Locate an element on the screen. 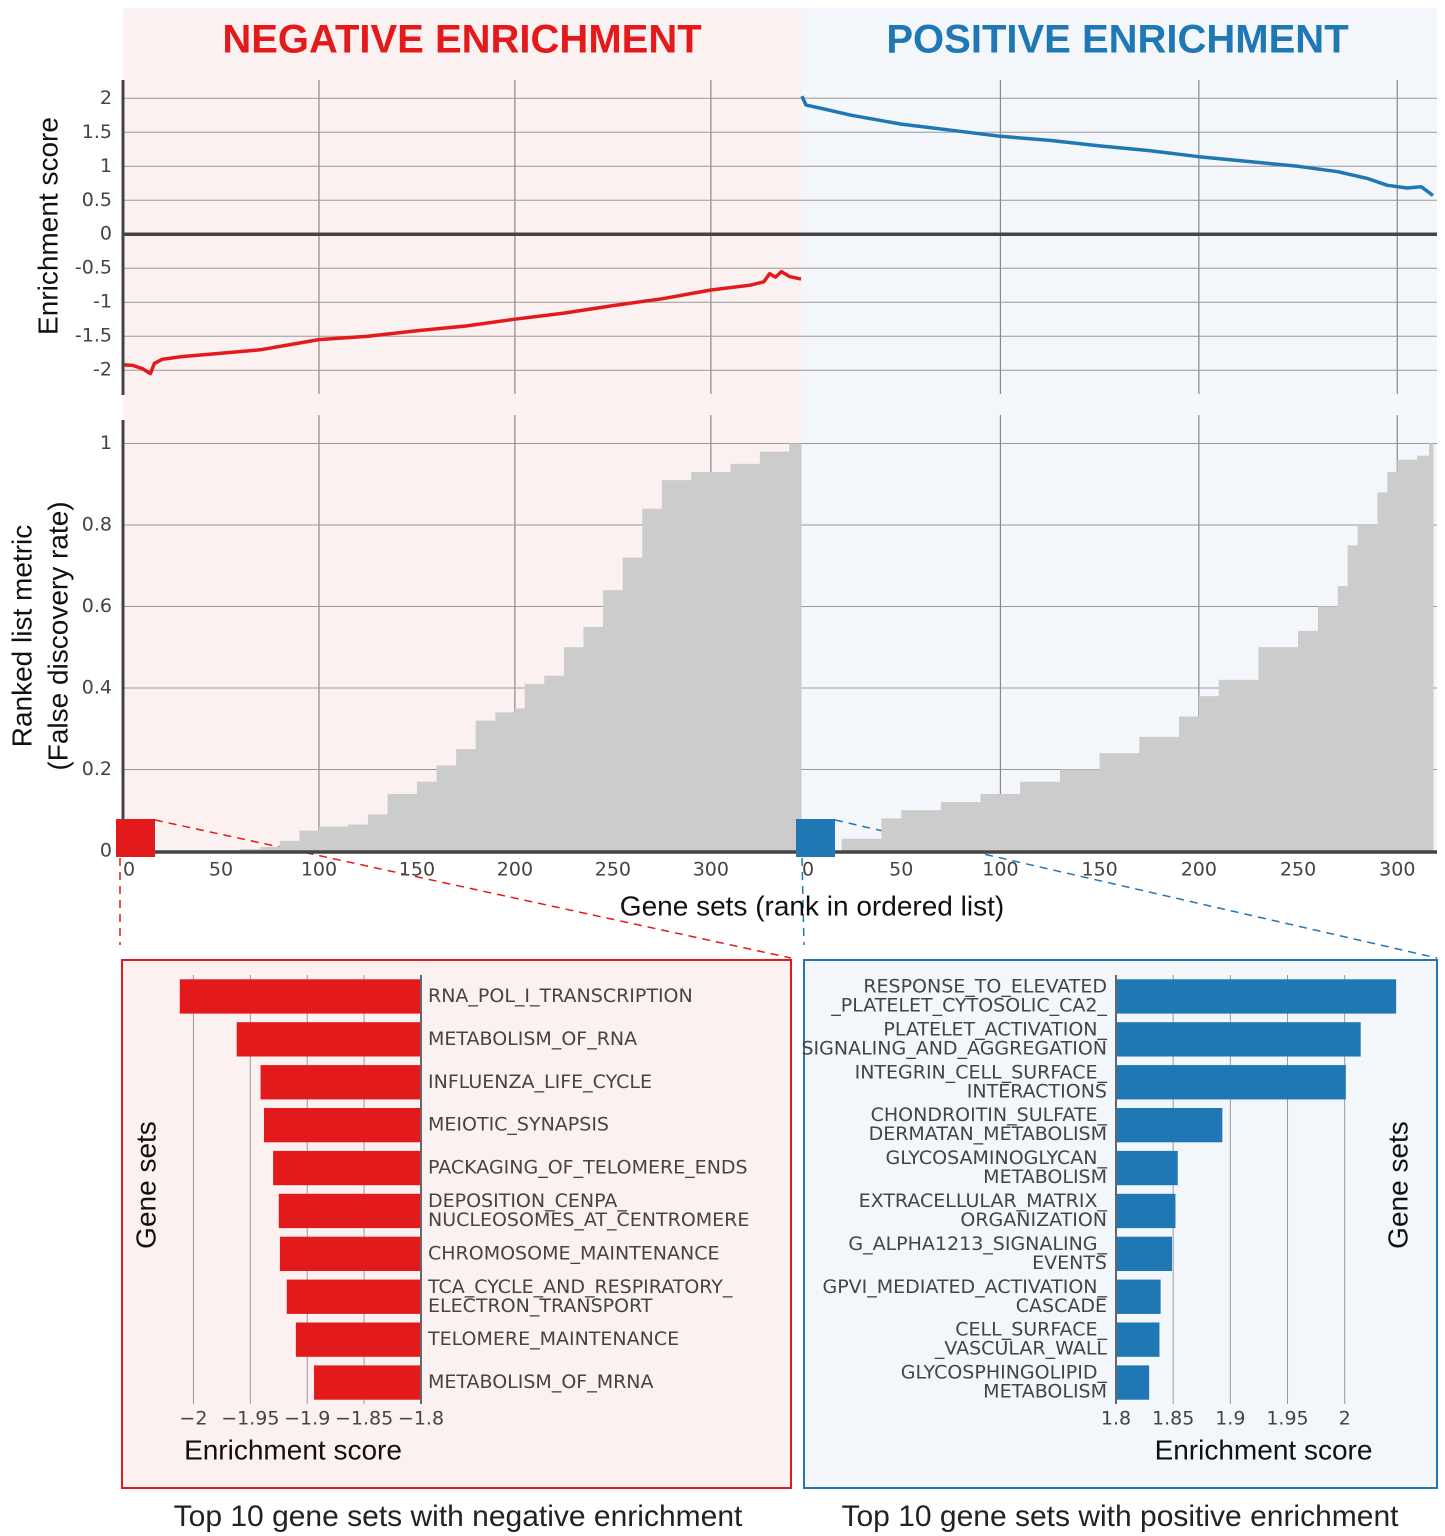 The image size is (1445, 1536). category-label: SIGNALING_AND_AGGREGATION is located at coordinates (954, 1048).